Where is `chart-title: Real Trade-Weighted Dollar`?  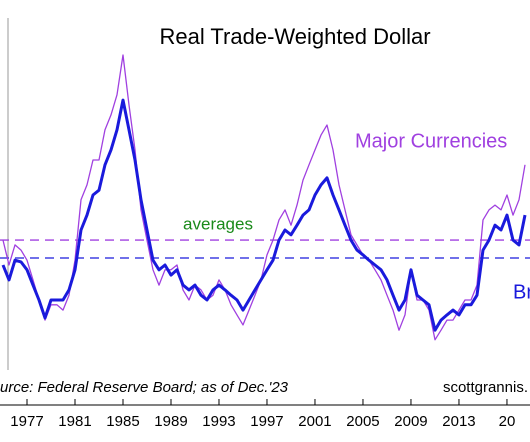
chart-title: Real Trade-Weighted Dollar is located at coordinates (294, 36).